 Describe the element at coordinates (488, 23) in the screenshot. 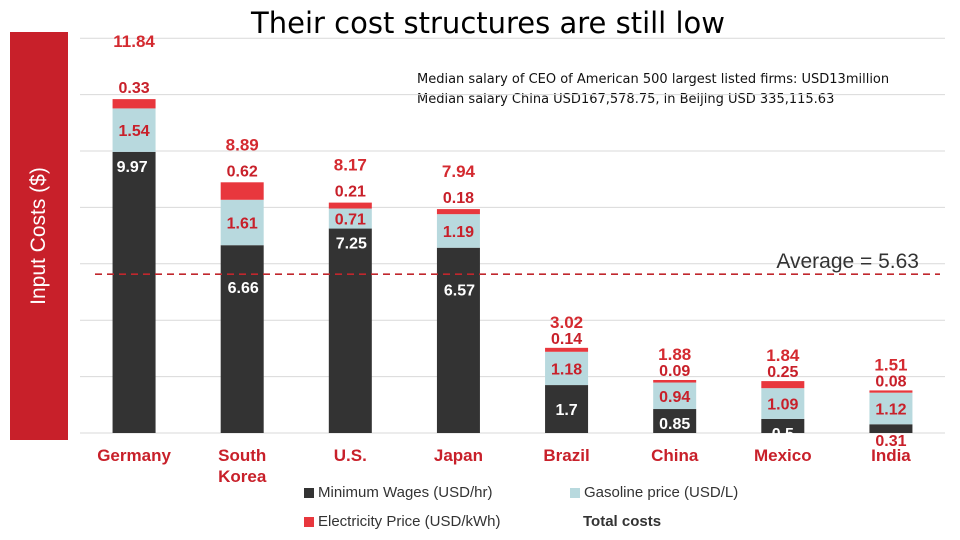

I see `page-title: Their cost structures are still low` at that location.